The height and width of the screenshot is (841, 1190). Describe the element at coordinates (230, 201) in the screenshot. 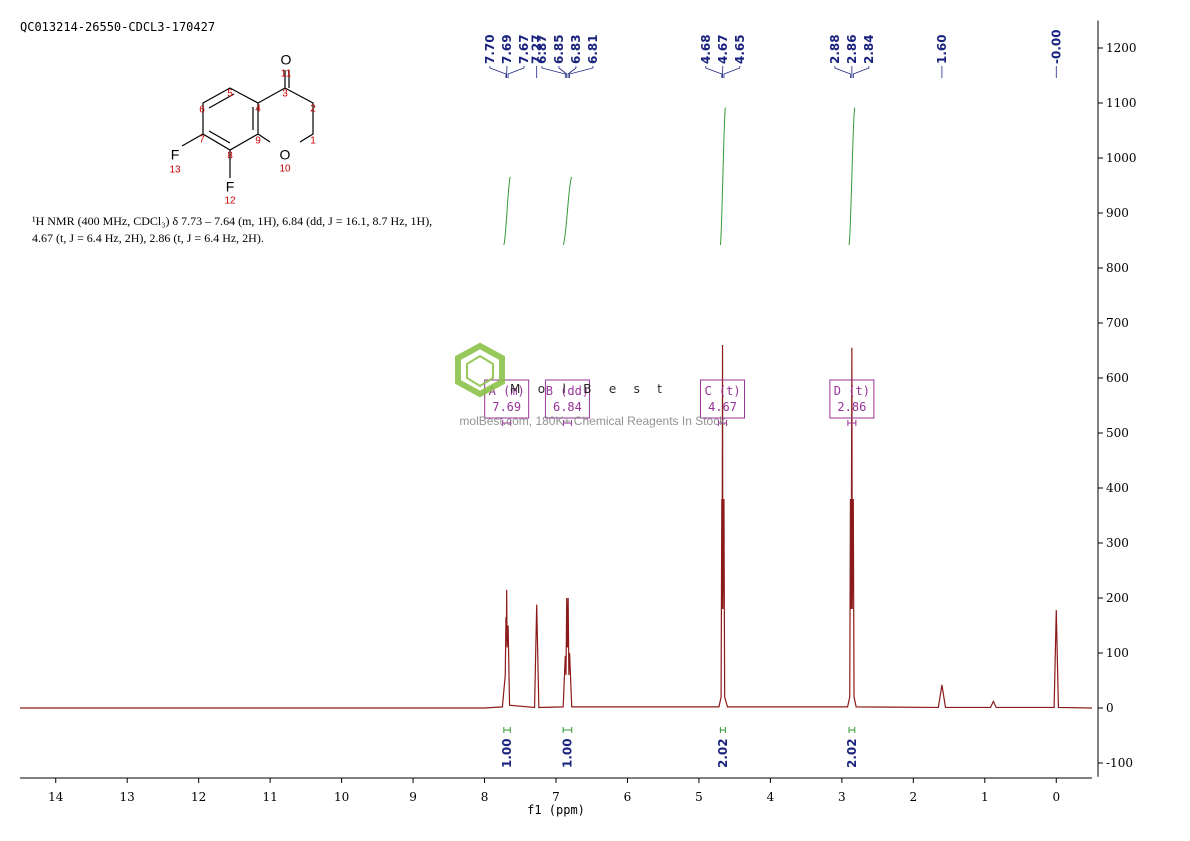

I see `atom-locant: 12` at that location.